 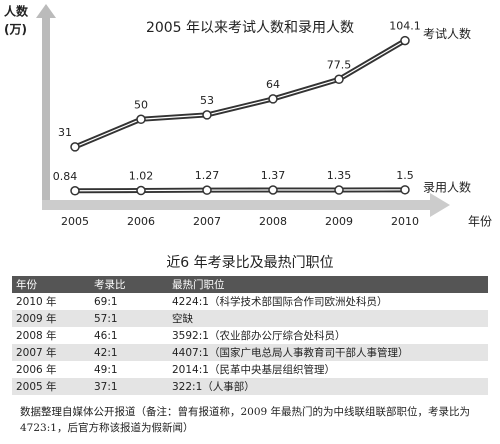 What do you see at coordinates (129, 318) in the screenshot?
I see `cell: 57:1` at bounding box center [129, 318].